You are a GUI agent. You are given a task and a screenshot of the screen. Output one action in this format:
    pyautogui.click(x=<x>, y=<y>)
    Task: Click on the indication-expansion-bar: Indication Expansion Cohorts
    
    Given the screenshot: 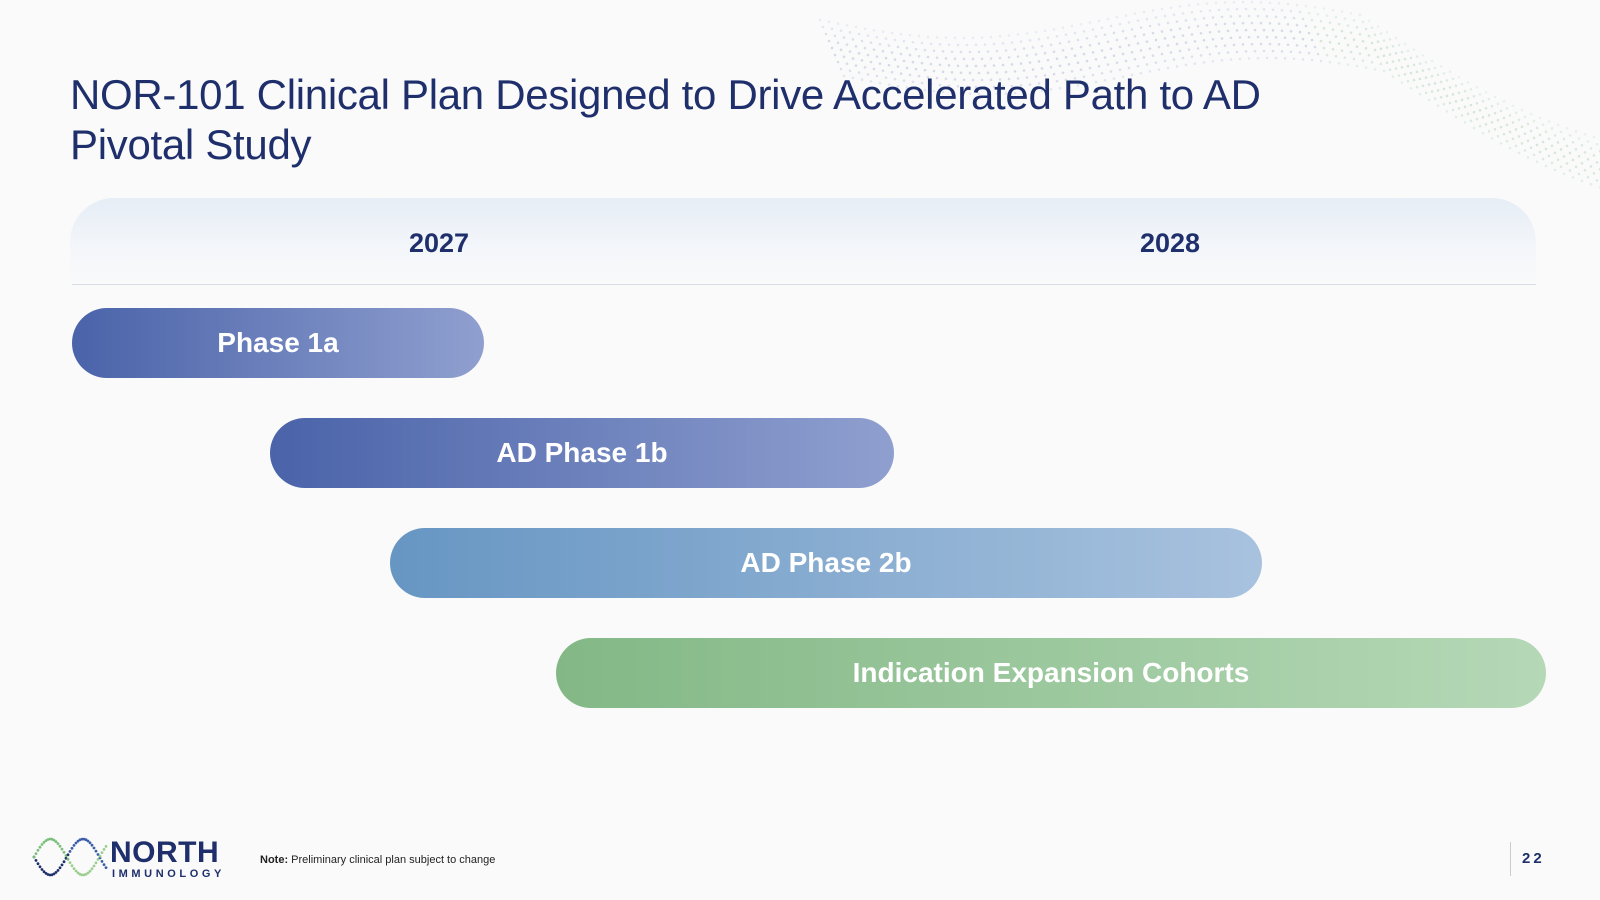 What is the action you would take?
    pyautogui.click(x=1051, y=673)
    